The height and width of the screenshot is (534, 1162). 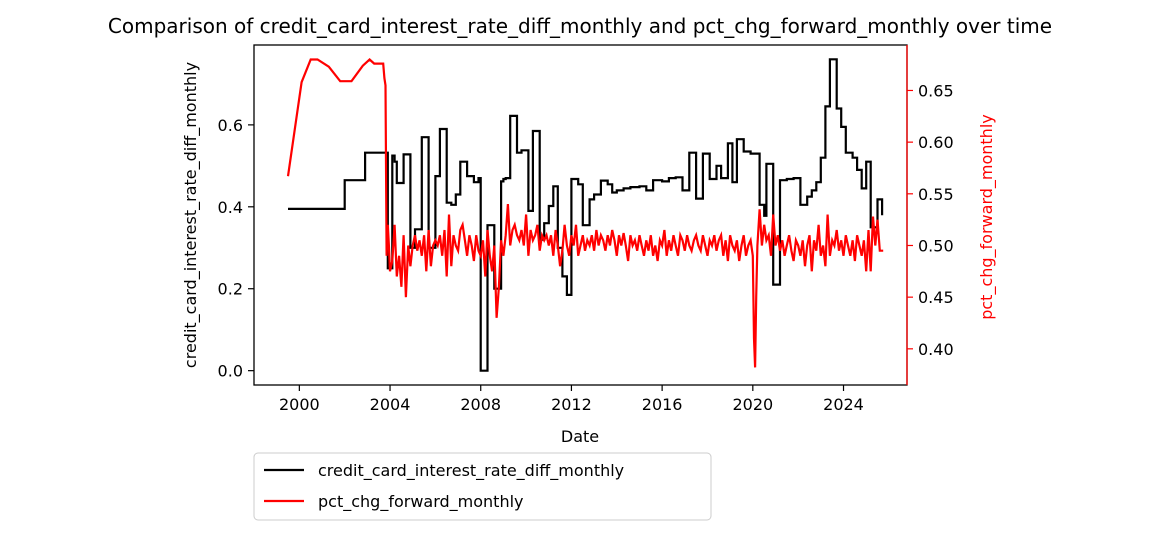 What do you see at coordinates (471, 471) in the screenshot?
I see `legend-label-credit-card: credit_card_interest_rate_diff_monthly` at bounding box center [471, 471].